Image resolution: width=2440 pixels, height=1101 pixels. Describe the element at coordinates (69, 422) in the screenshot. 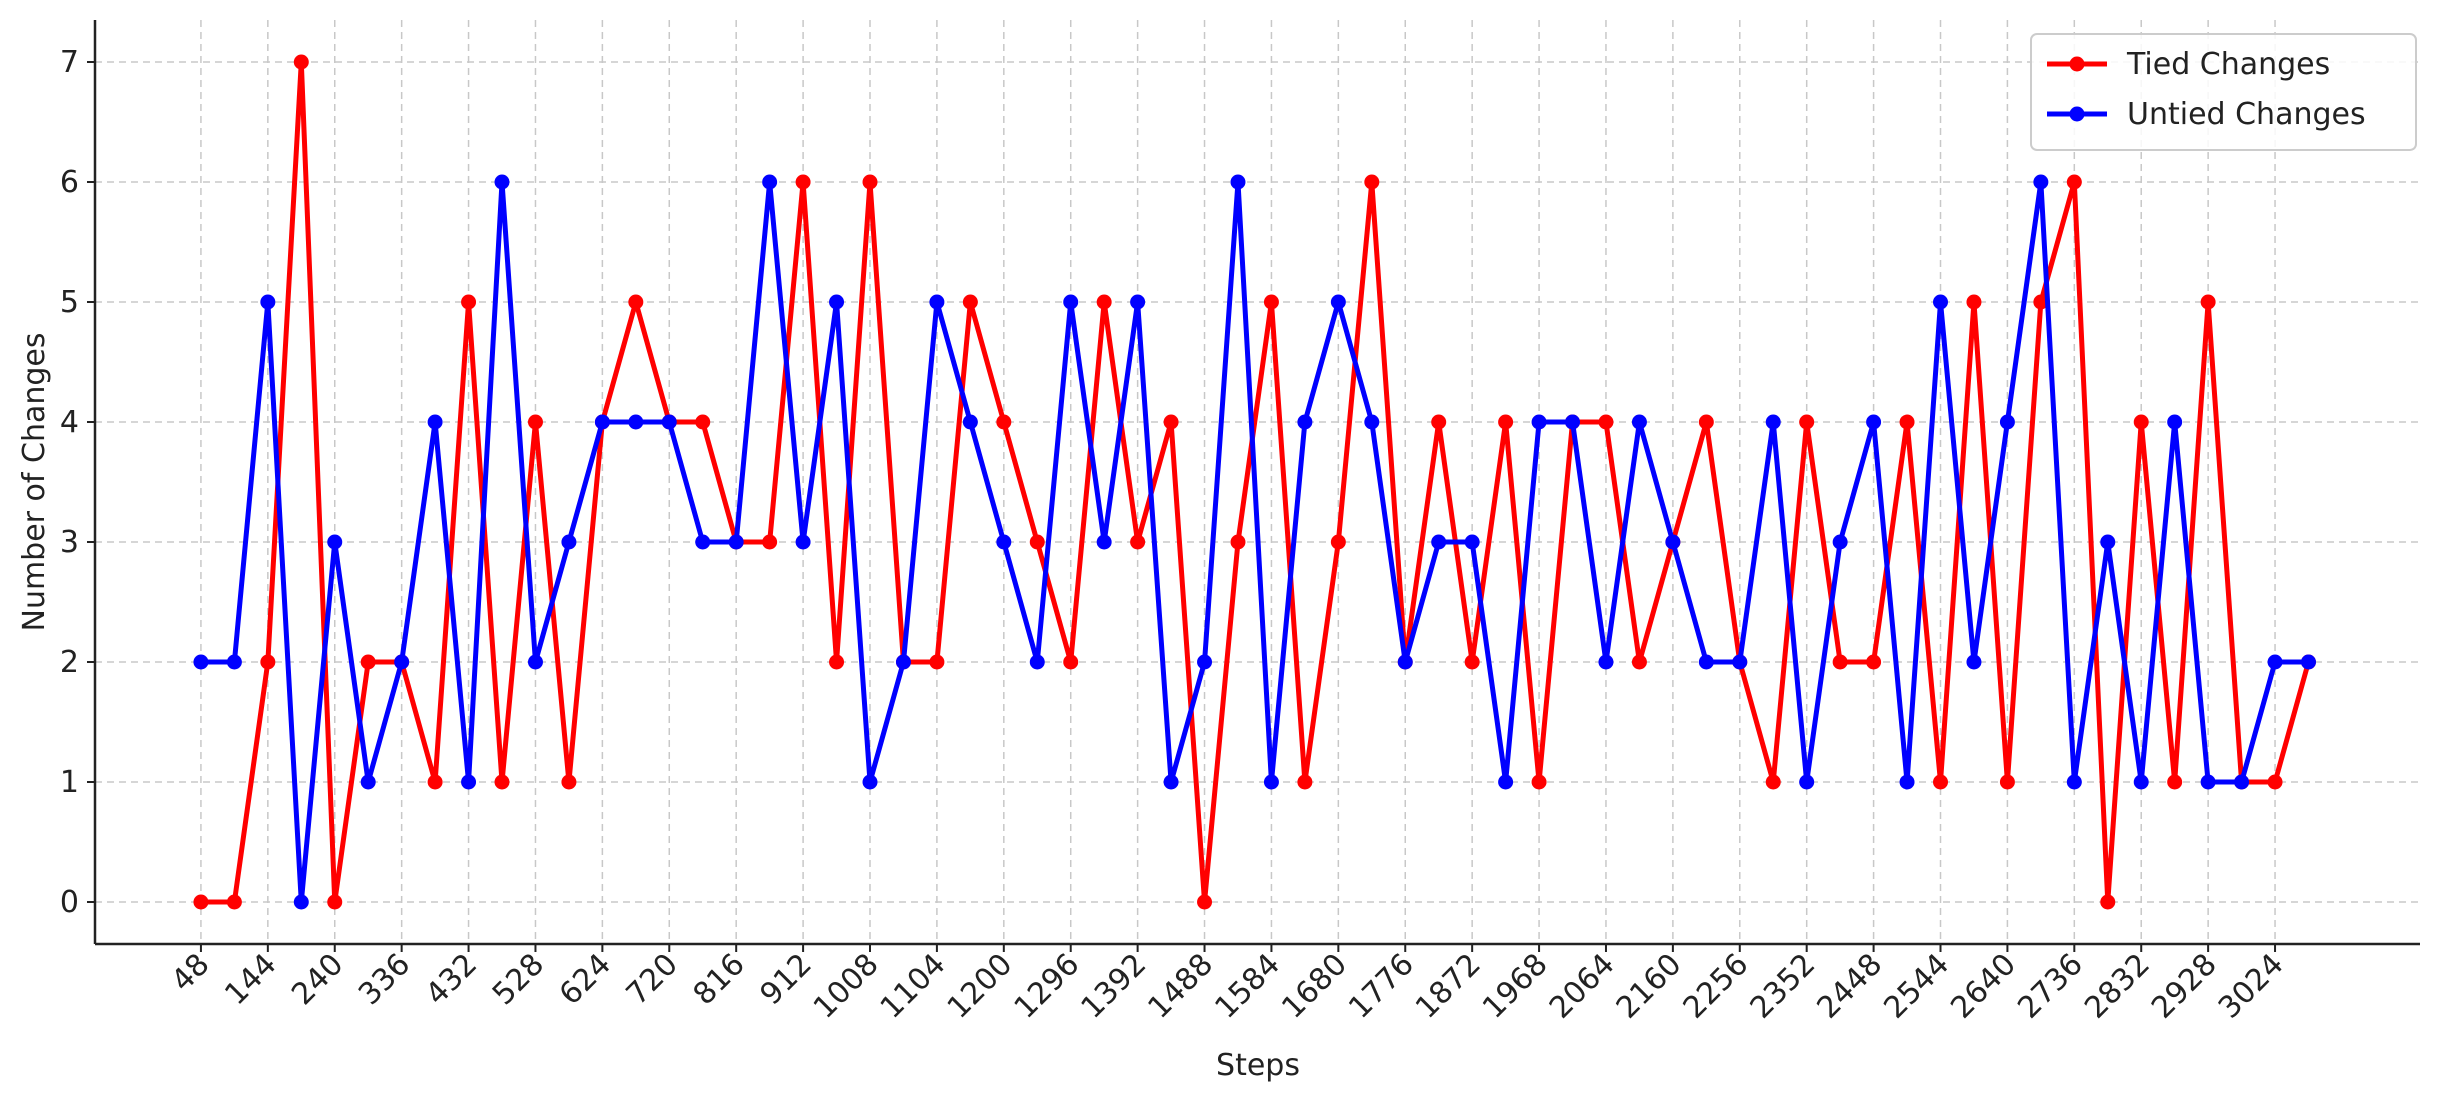

I see `y-tick-label: 4` at that location.